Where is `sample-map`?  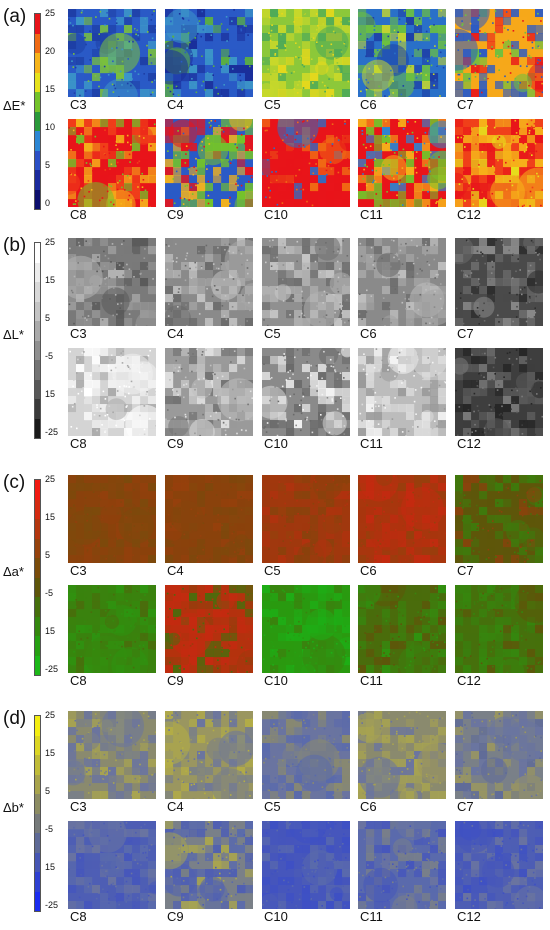
sample-map is located at coordinates (402, 53).